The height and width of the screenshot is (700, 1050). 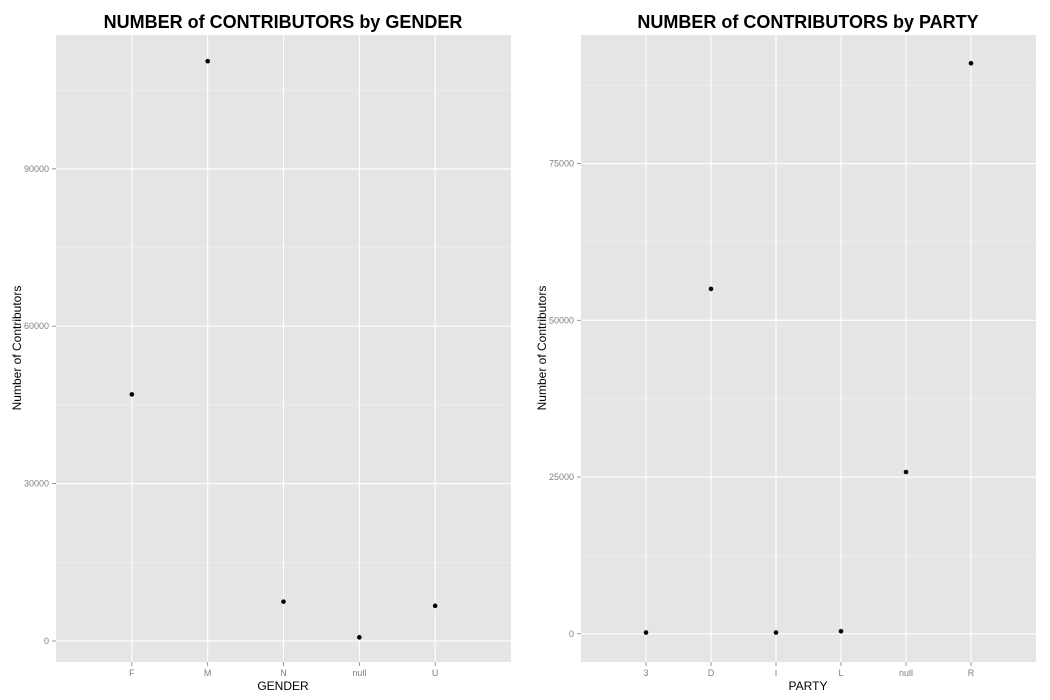 I want to click on x-tick-label: L, so click(x=840, y=673).